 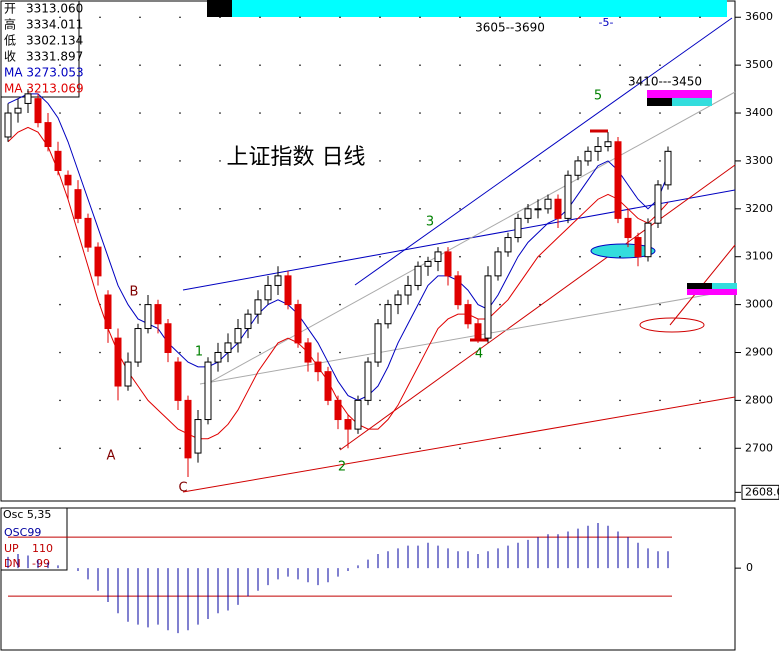 What do you see at coordinates (760, 492) in the screenshot?
I see `y-tick-box` at bounding box center [760, 492].